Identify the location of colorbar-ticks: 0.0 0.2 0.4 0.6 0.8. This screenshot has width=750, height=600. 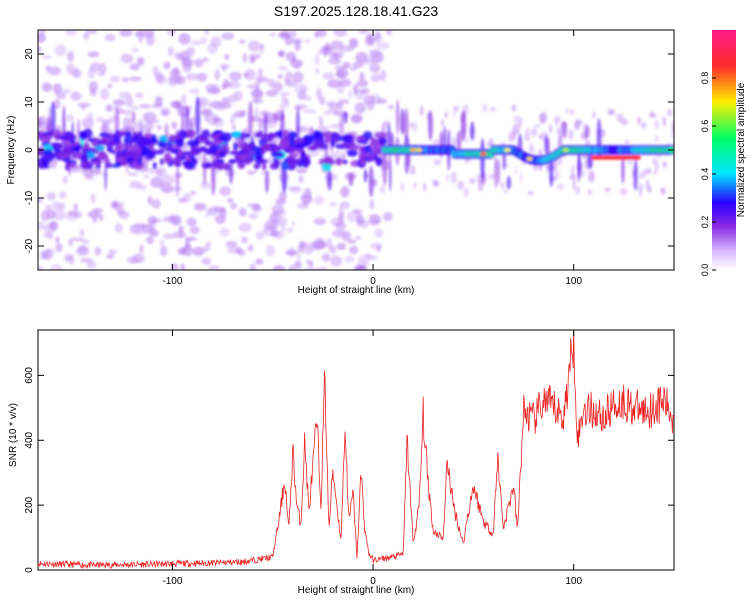
(708, 174).